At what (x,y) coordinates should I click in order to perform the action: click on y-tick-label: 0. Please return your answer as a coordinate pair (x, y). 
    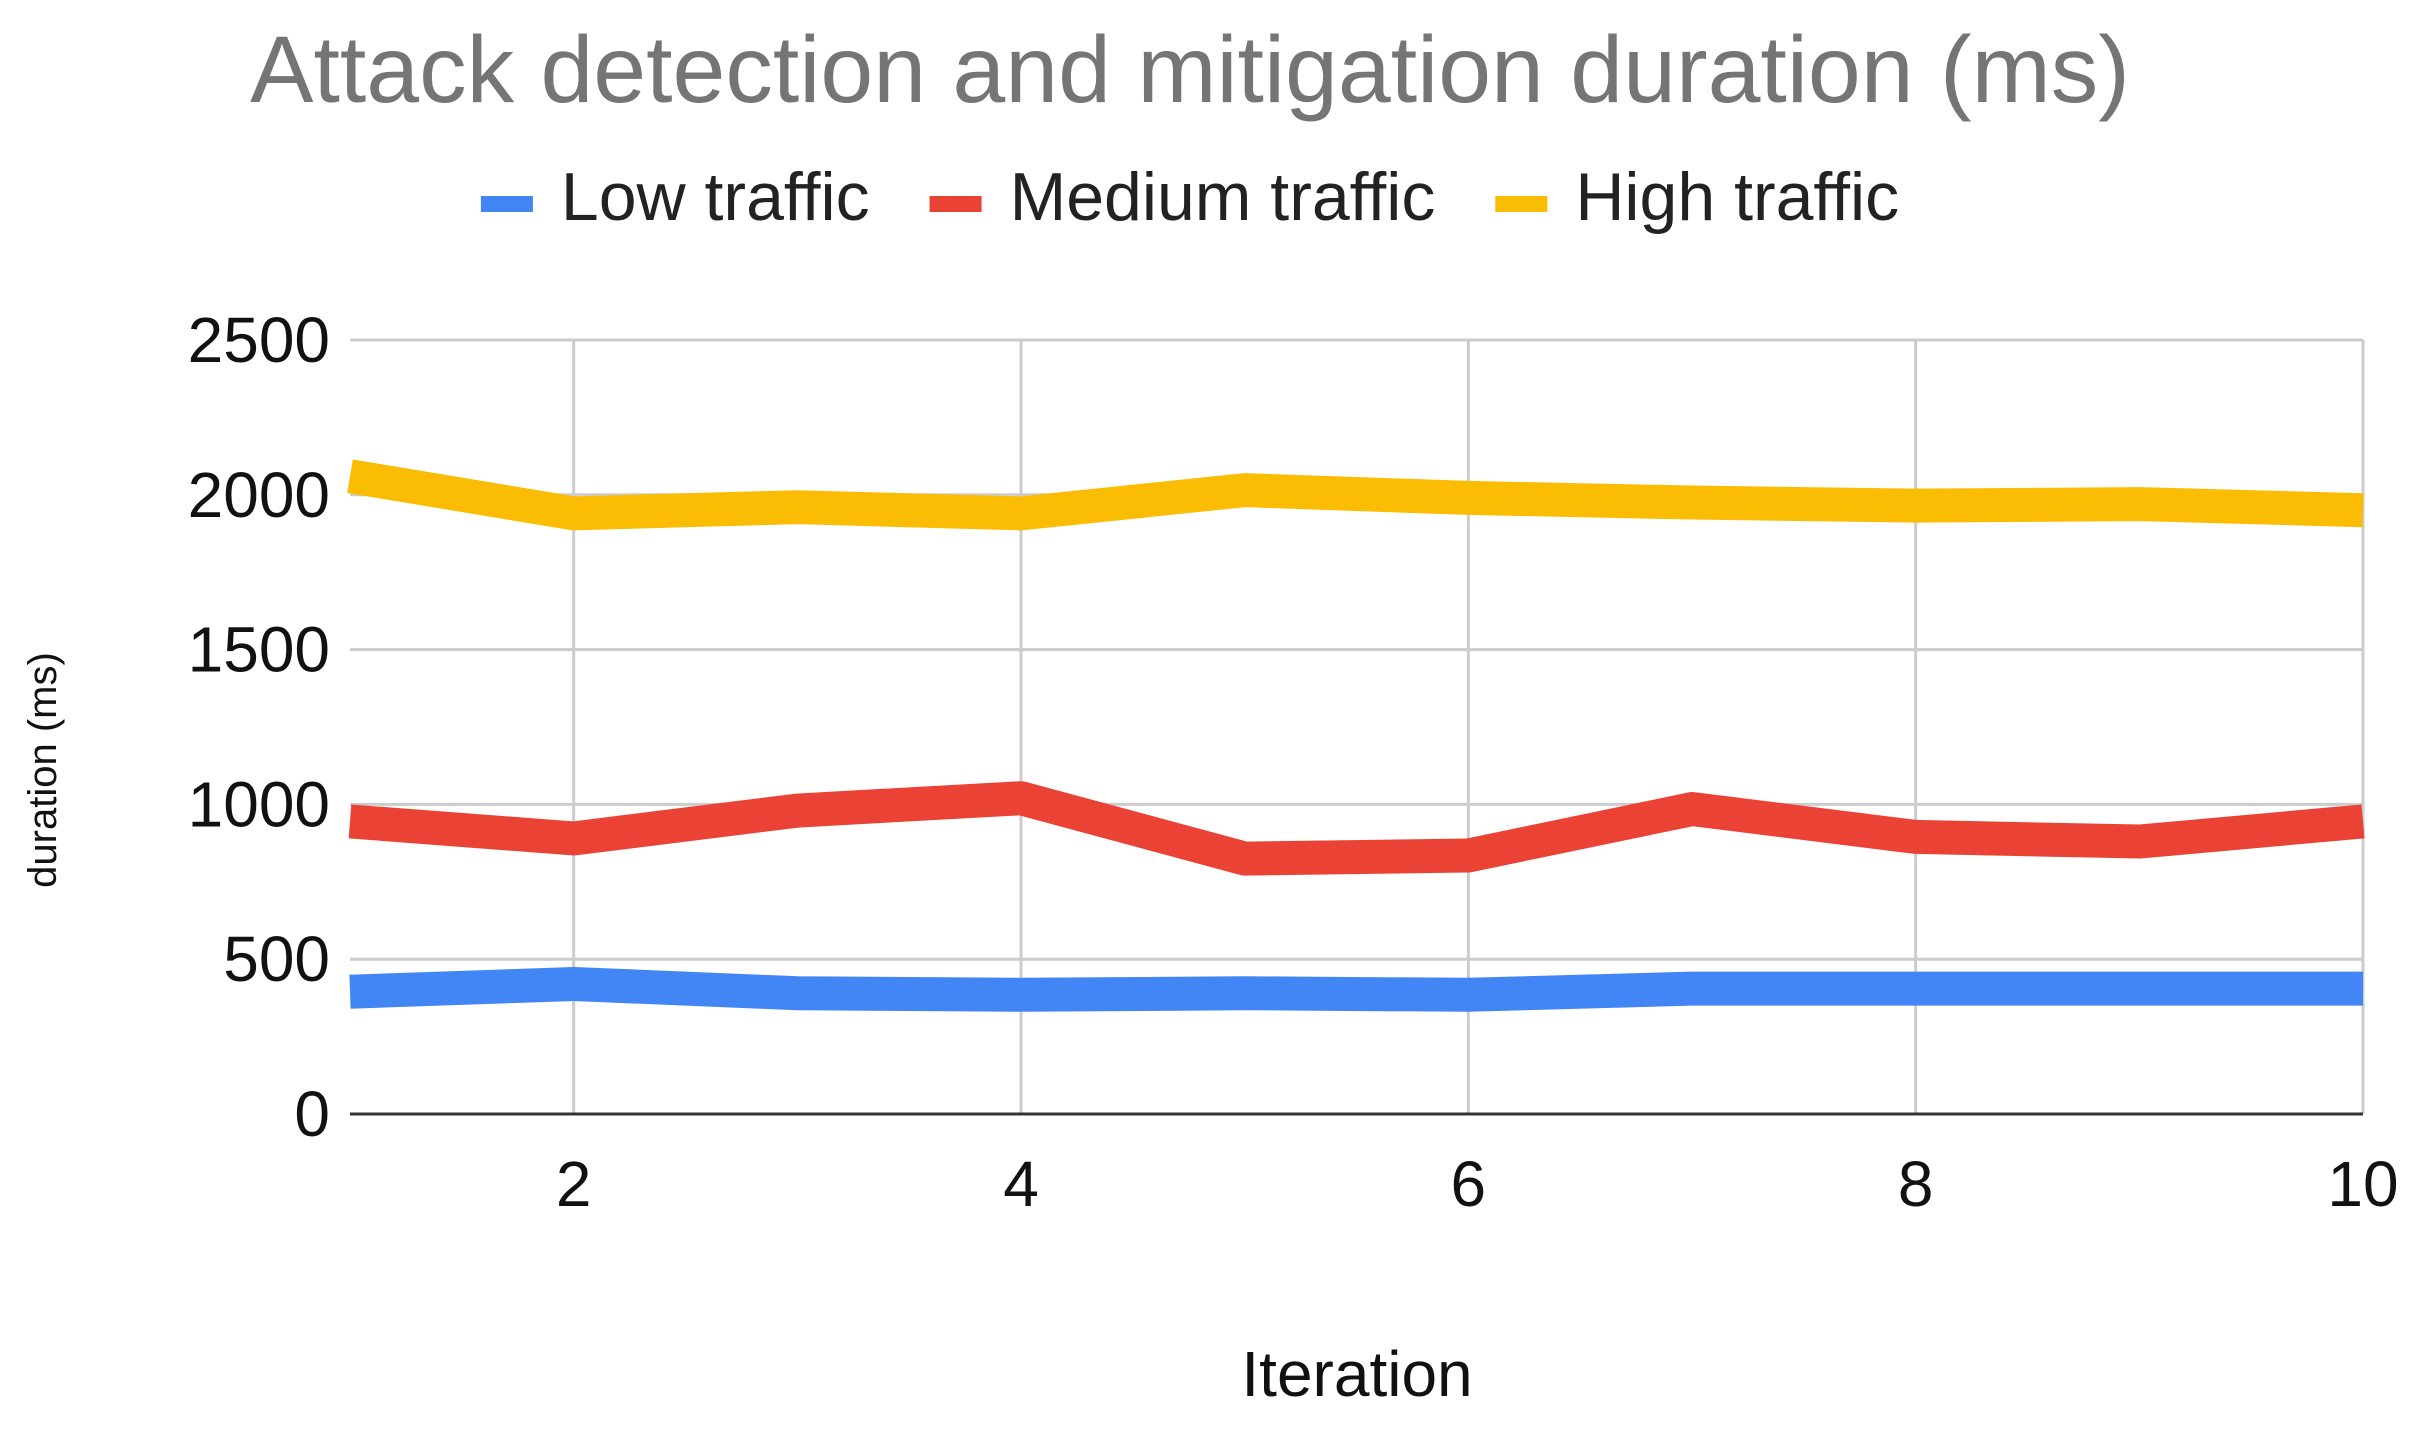
    Looking at the image, I should click on (312, 1114).